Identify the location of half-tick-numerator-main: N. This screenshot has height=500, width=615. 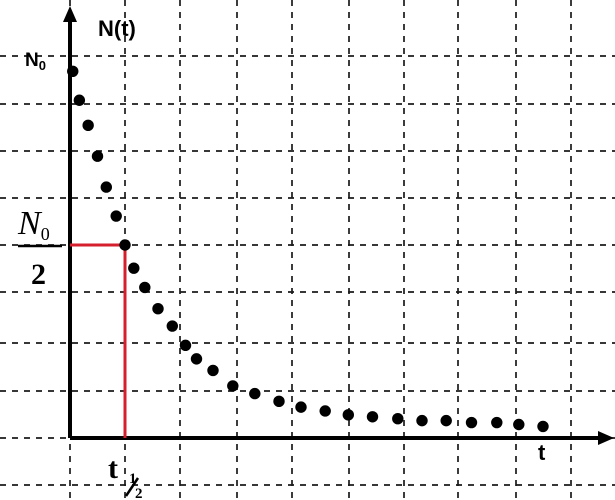
(30, 223).